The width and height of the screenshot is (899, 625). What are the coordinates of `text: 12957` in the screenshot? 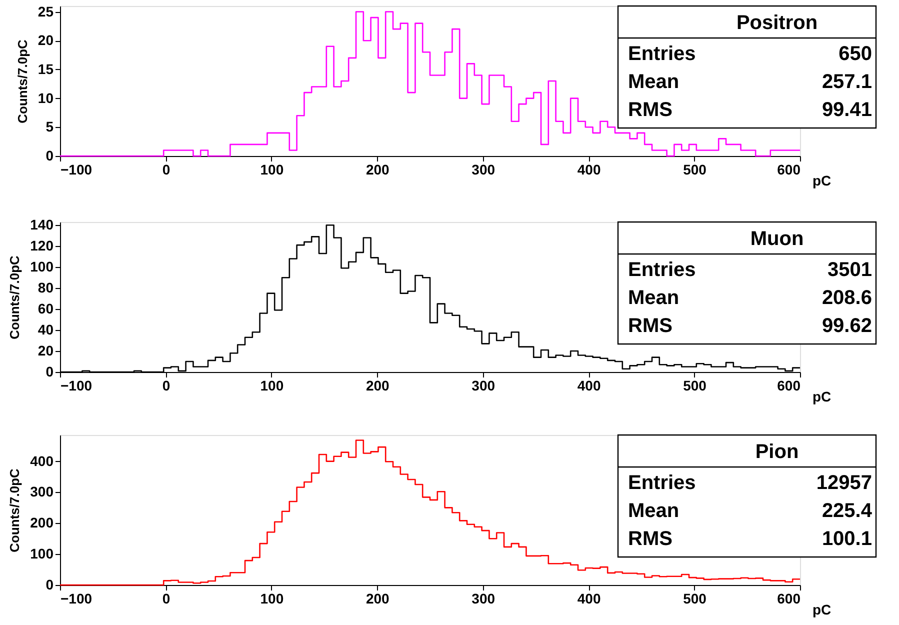 It's located at (844, 483).